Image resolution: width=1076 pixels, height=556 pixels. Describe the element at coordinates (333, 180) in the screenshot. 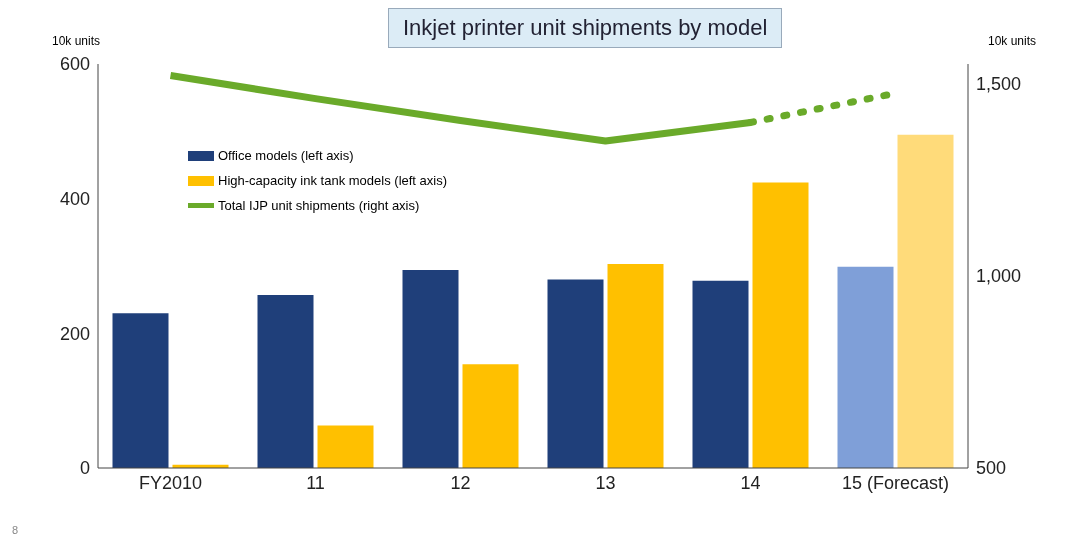

I see `legend-label: High-capacity ink tank models (left axis)` at that location.